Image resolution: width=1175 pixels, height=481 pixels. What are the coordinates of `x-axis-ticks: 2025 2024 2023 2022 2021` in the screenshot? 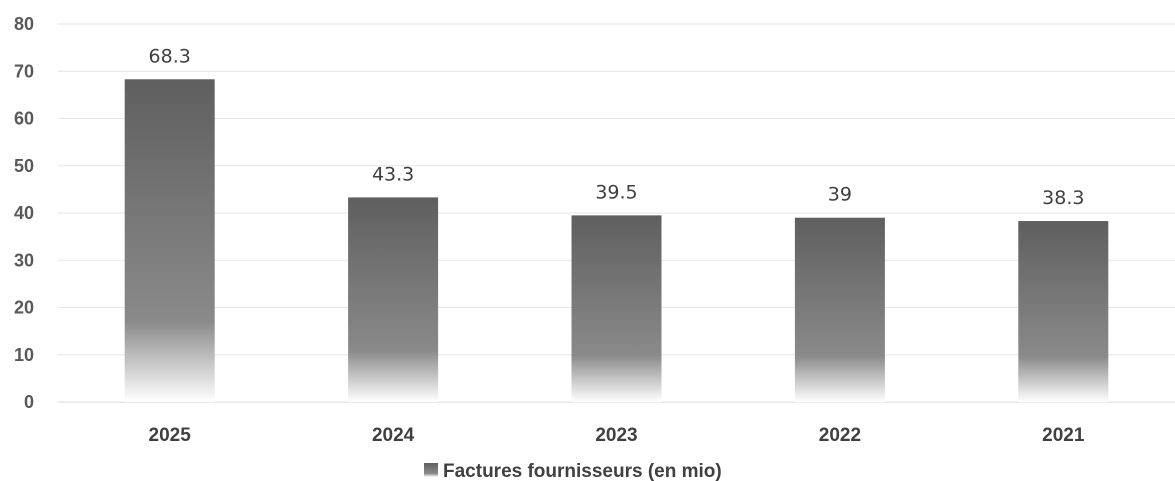 It's located at (617, 435).